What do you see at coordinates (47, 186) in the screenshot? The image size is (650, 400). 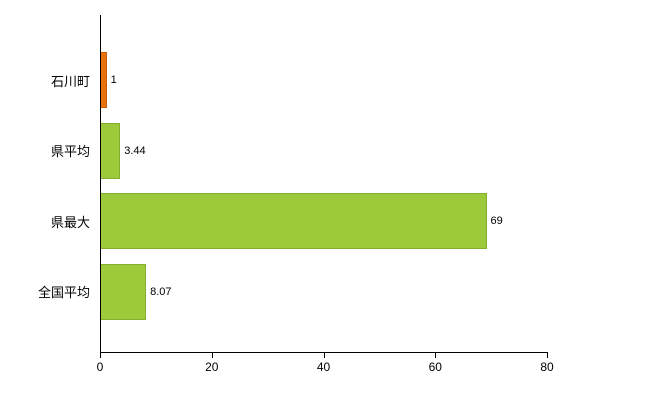 I see `y-axis-category-labels: 石川町県平均県最大全国平均` at bounding box center [47, 186].